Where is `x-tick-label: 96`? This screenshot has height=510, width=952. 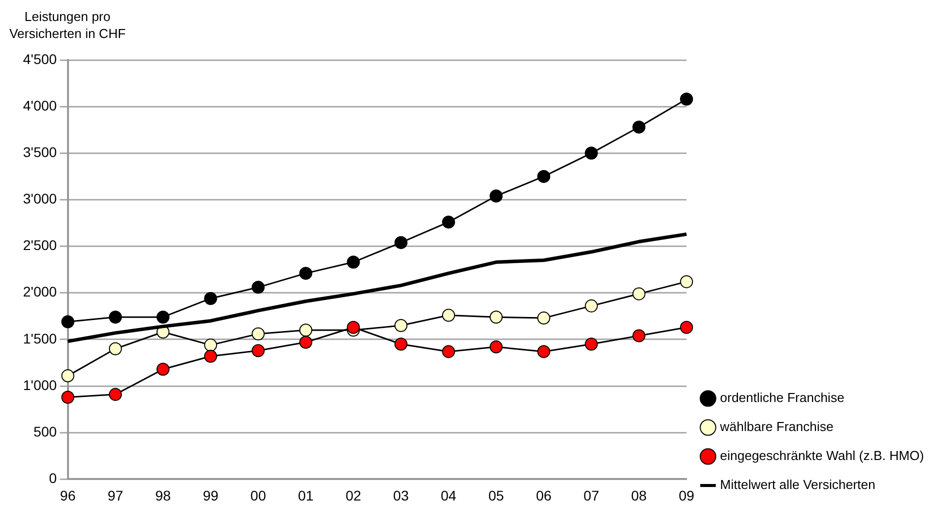 x-tick-label: 96 is located at coordinates (68, 495).